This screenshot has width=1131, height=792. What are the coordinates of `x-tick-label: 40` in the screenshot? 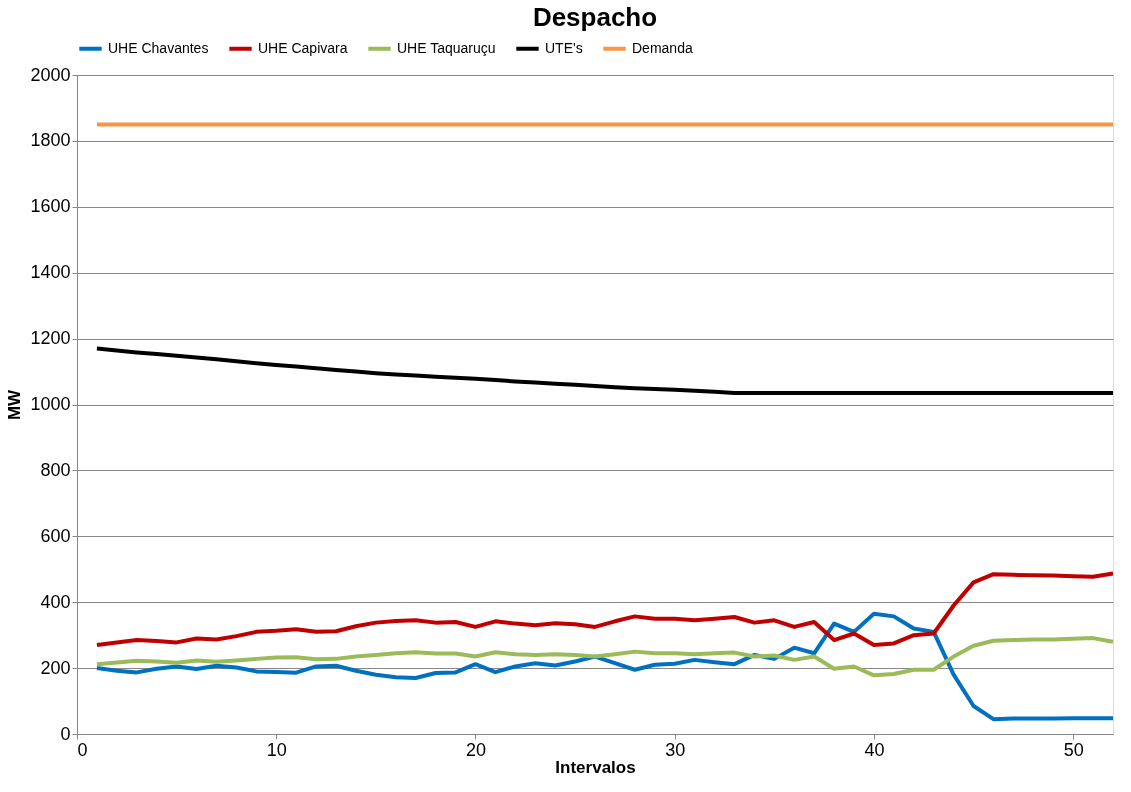 It's located at (874, 749).